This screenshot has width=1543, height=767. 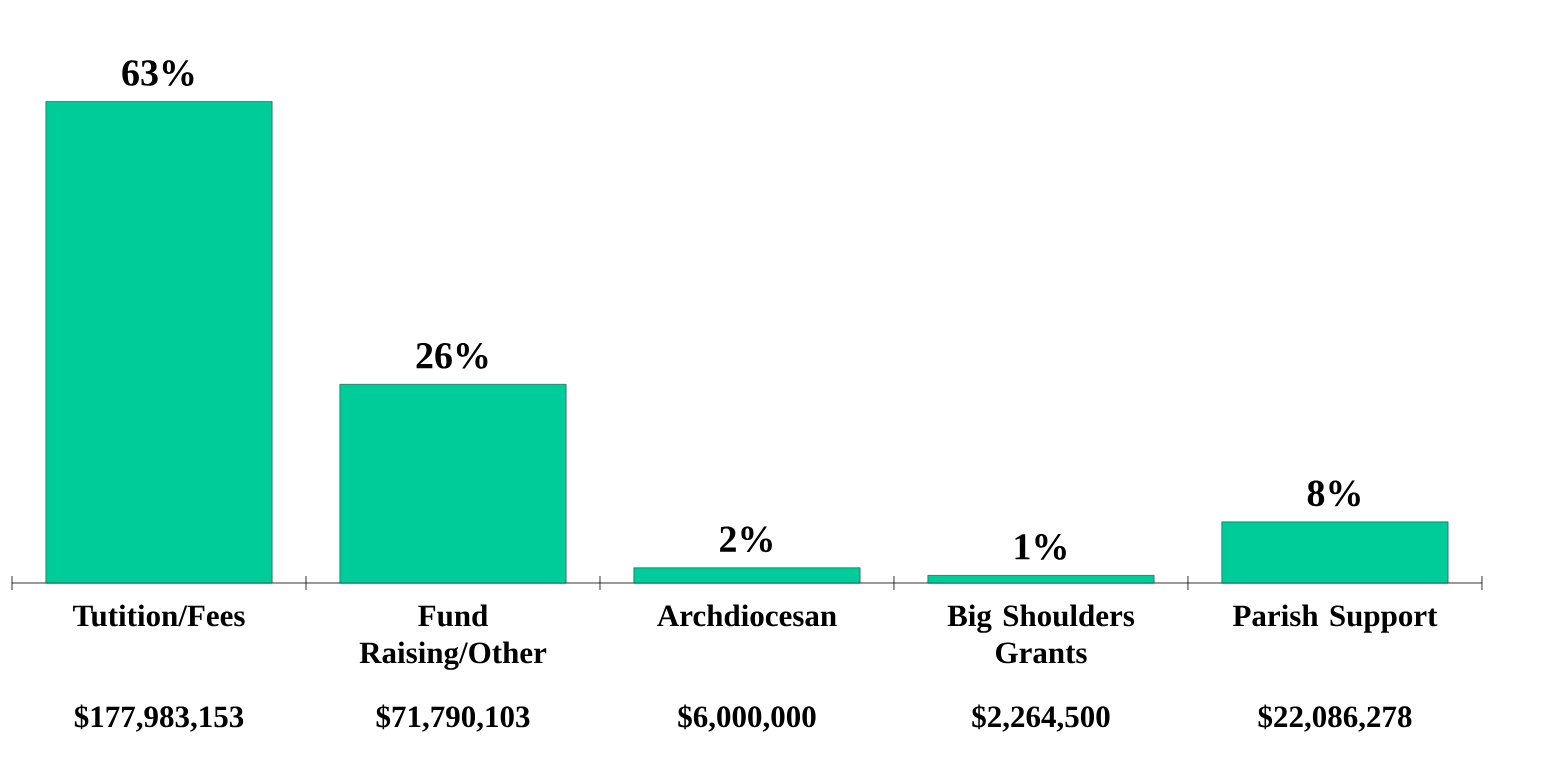 I want to click on data-label: 63%, so click(x=158, y=73).